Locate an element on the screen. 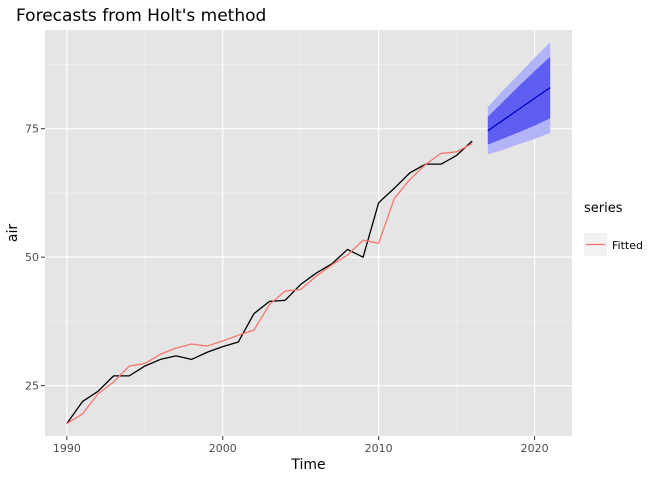 This screenshot has width=672, height=480. y-axis-ticks: 25 50 75 is located at coordinates (35, 258).